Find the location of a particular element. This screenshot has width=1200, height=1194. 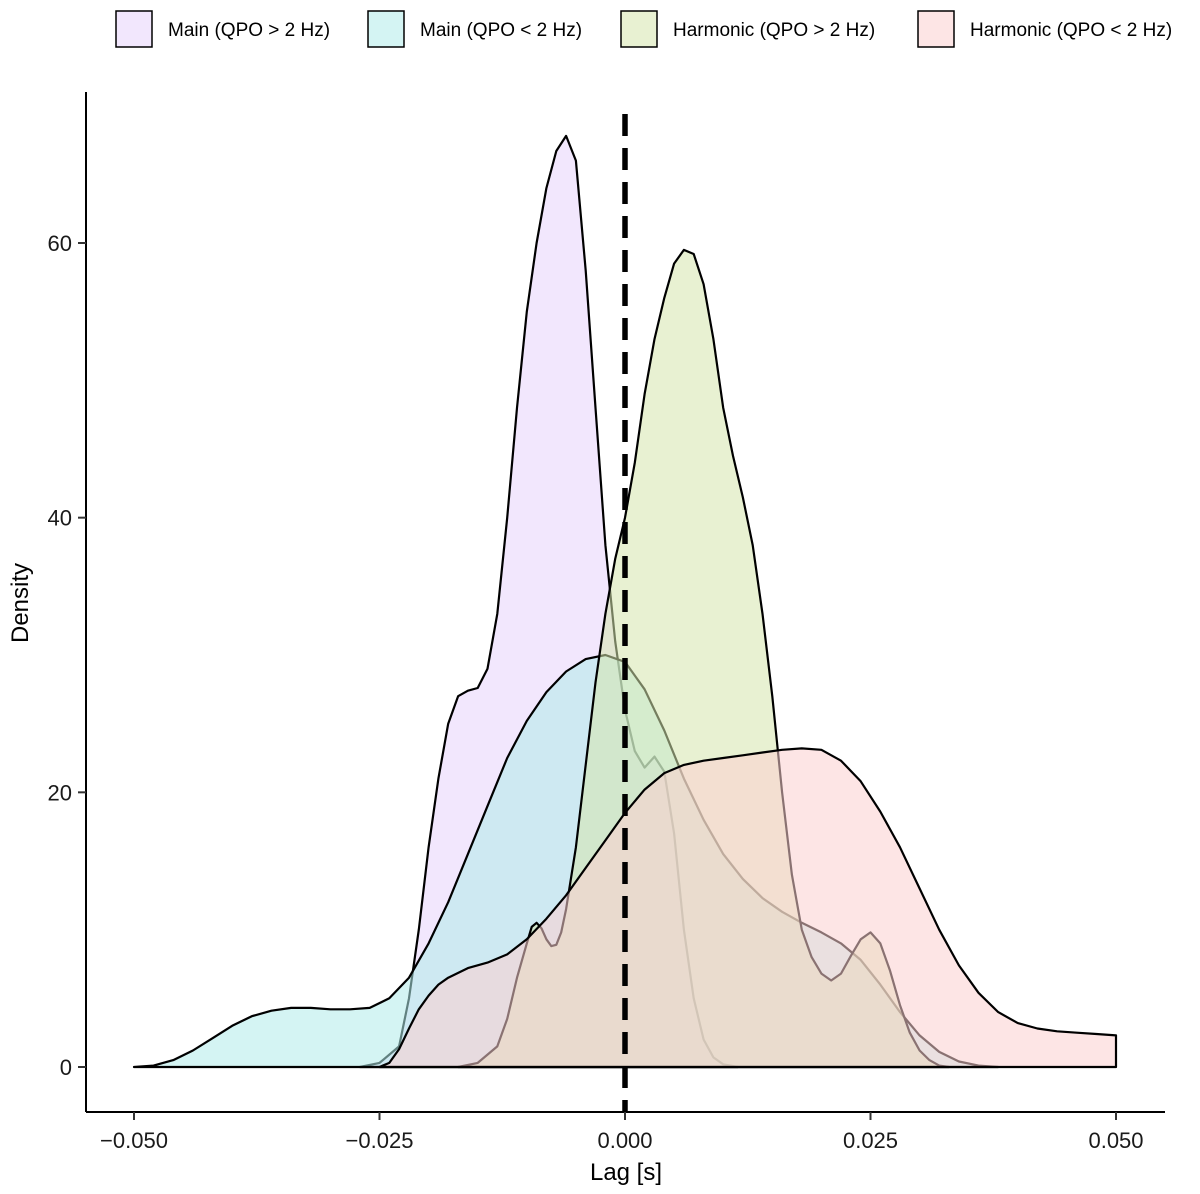

legend-item-2: Main (QPO < 2 Hz) is located at coordinates (474, 29).